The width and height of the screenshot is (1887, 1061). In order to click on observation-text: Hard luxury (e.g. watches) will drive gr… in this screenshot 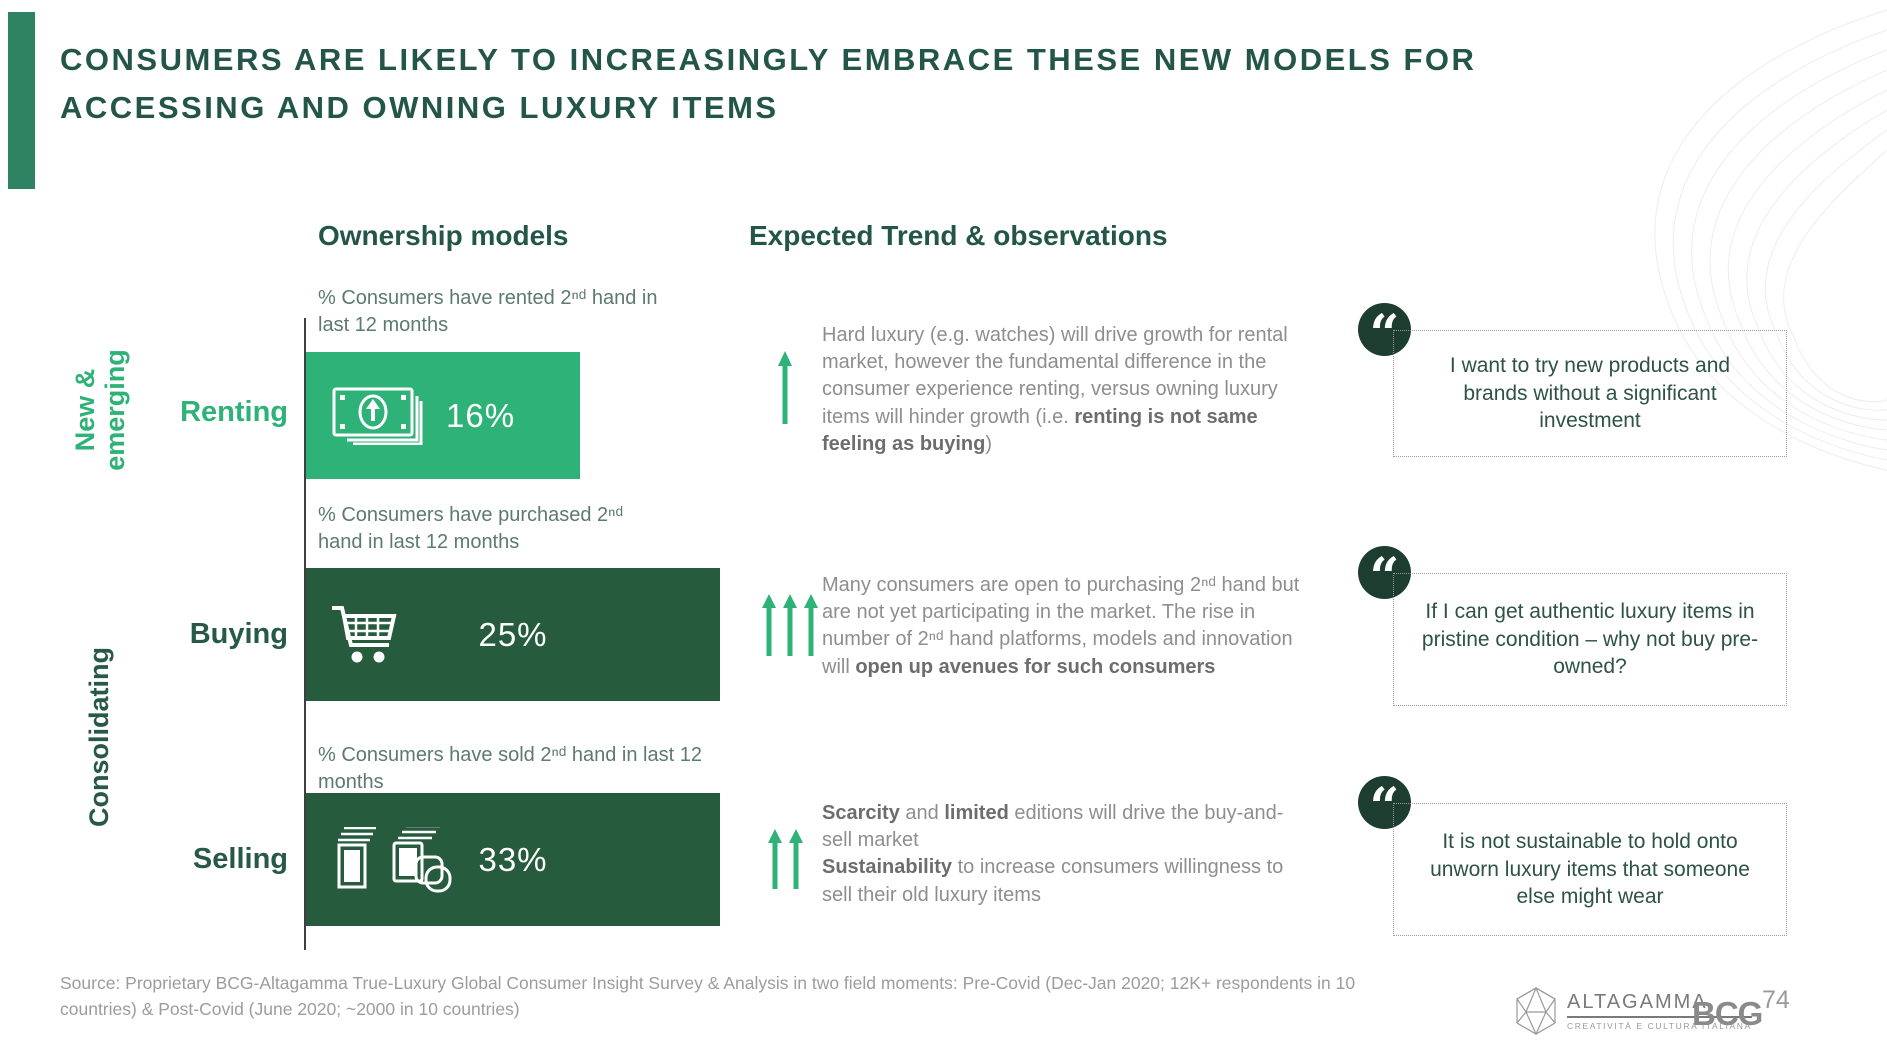, I will do `click(1055, 376)`.